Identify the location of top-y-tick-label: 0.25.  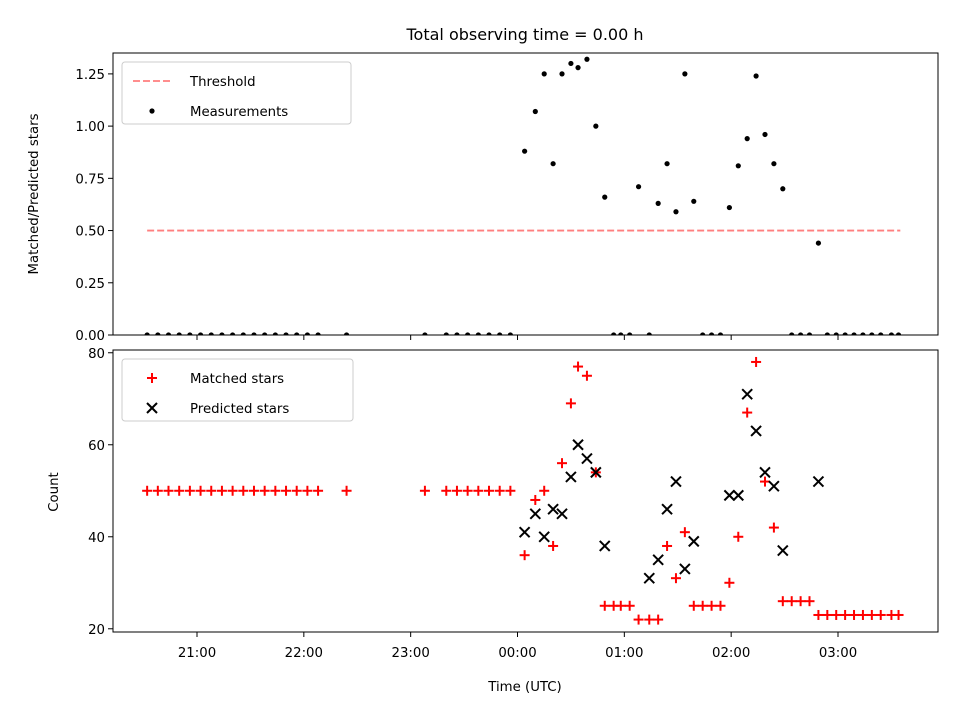
(90, 284).